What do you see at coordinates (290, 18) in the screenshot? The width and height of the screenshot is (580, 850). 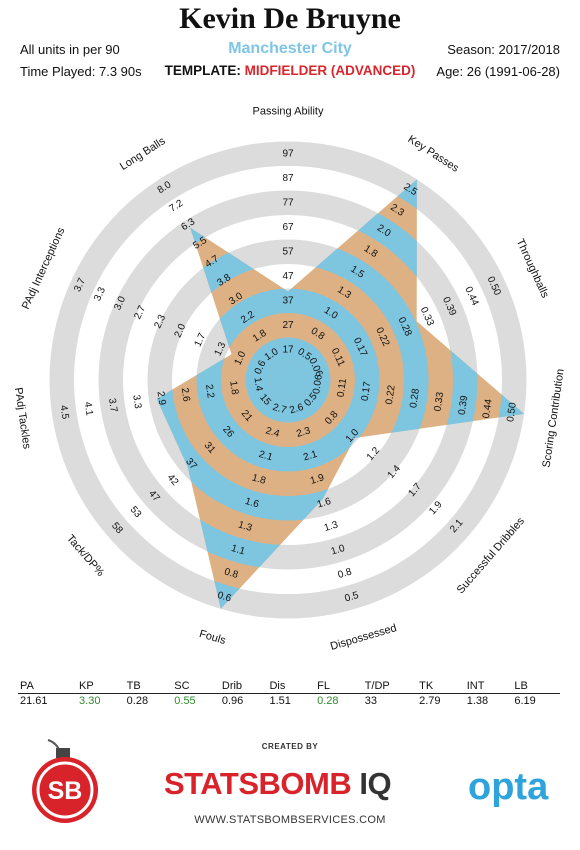 I see `player-name: Kevin De Bruyne` at bounding box center [290, 18].